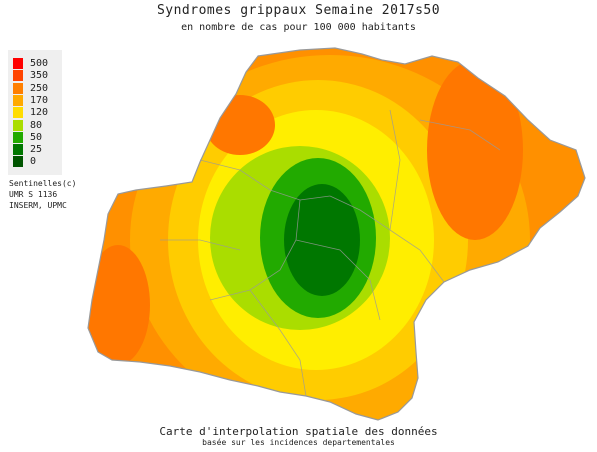 The image size is (597, 452). Describe the element at coordinates (39, 113) in the screenshot. I see `legend-label: 120` at that location.